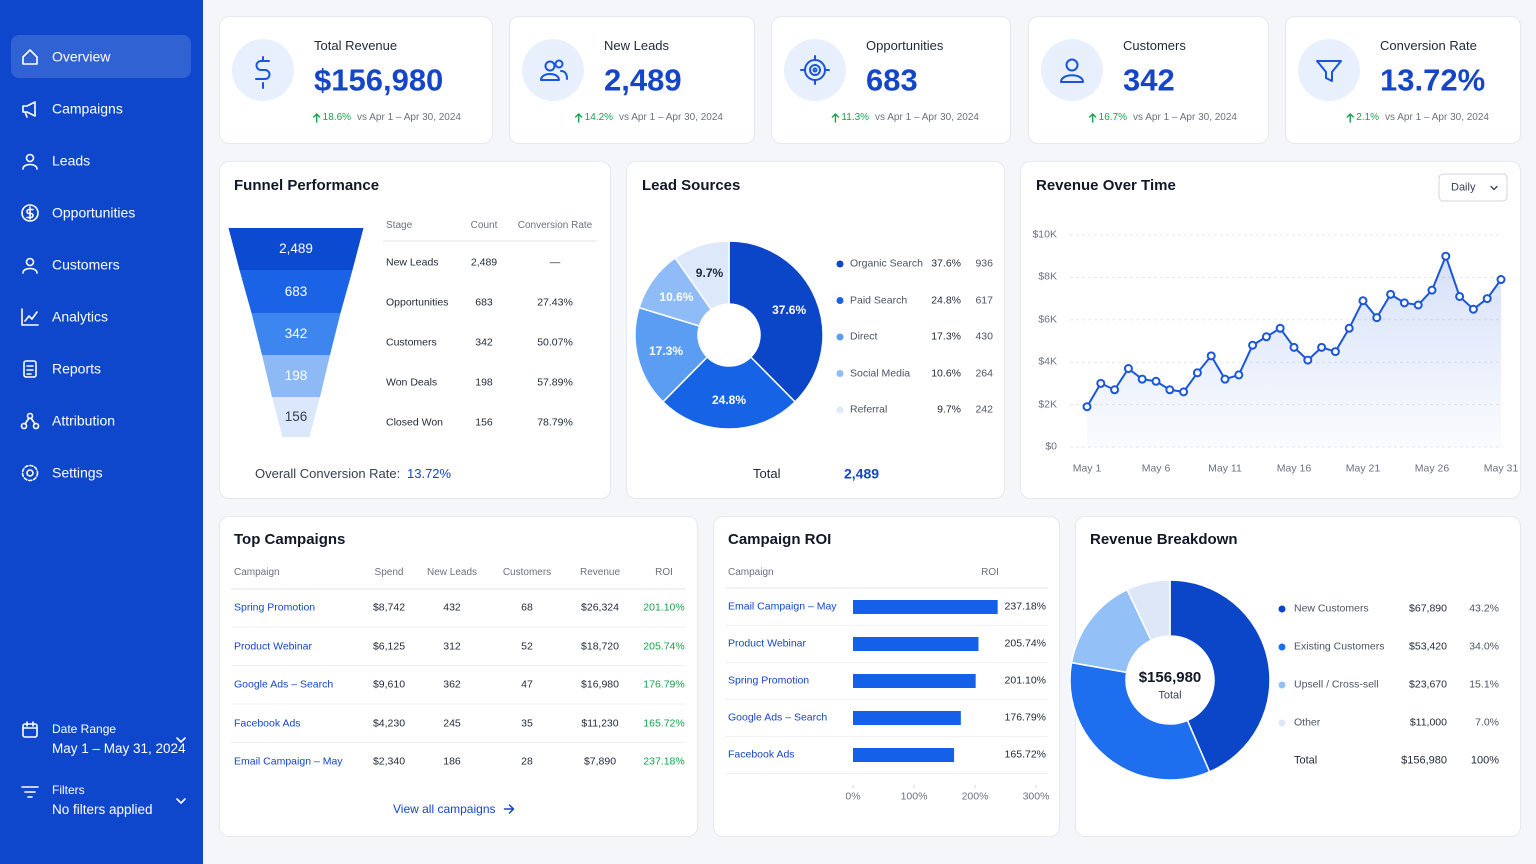  Describe the element at coordinates (869, 409) in the screenshot. I see `legend-label: Referral` at that location.